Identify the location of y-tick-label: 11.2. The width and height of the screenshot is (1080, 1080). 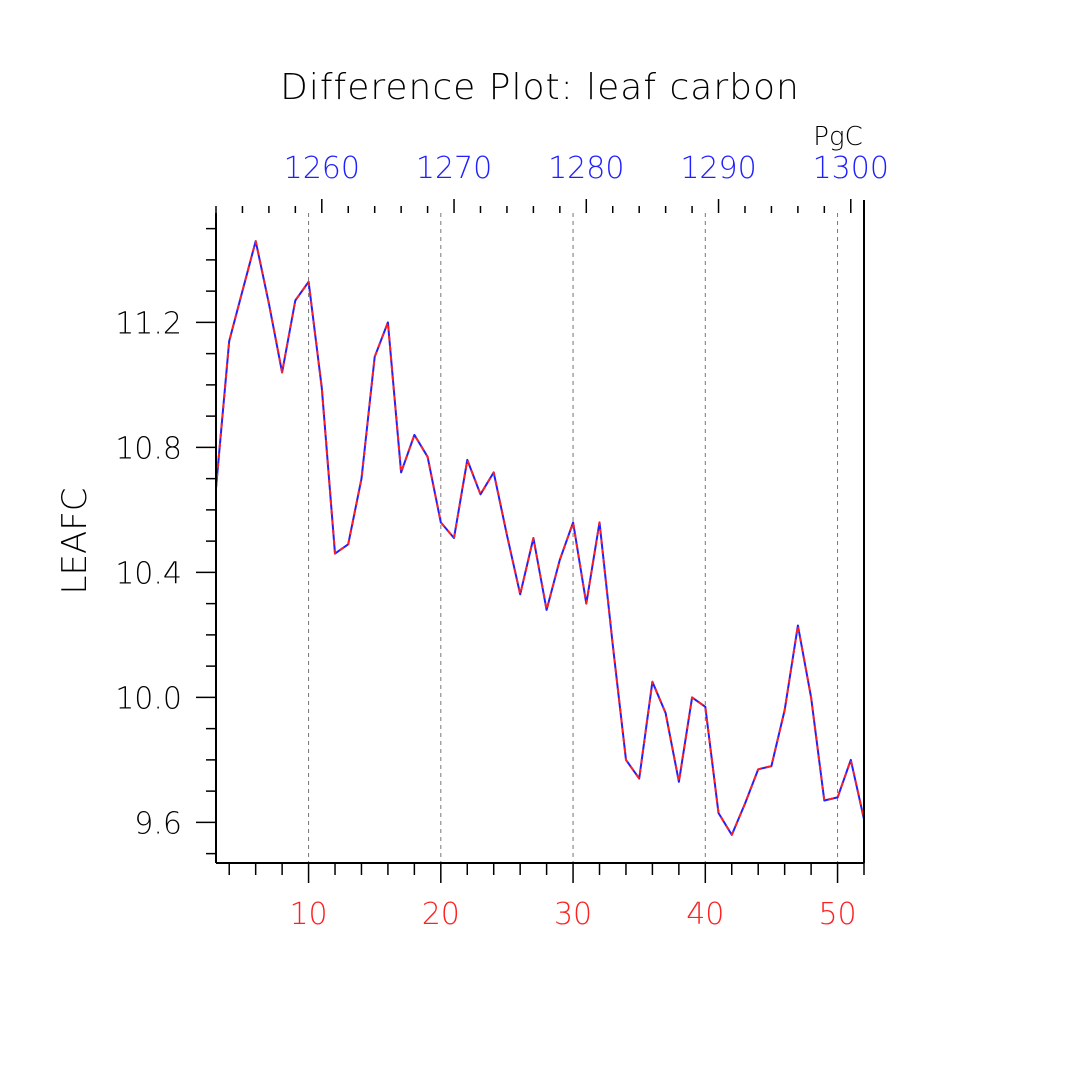
(148, 323).